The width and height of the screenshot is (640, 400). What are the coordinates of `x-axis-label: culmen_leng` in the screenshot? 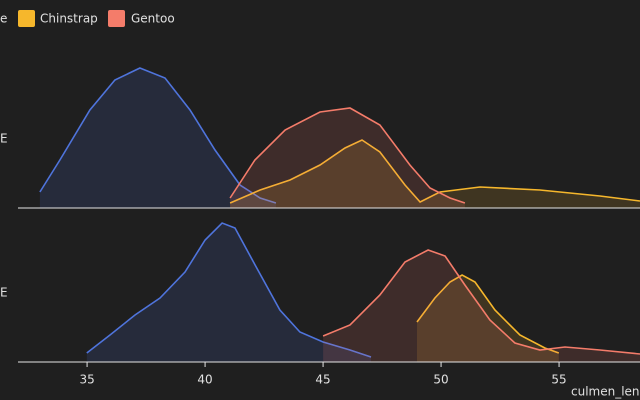 It's located at (605, 392).